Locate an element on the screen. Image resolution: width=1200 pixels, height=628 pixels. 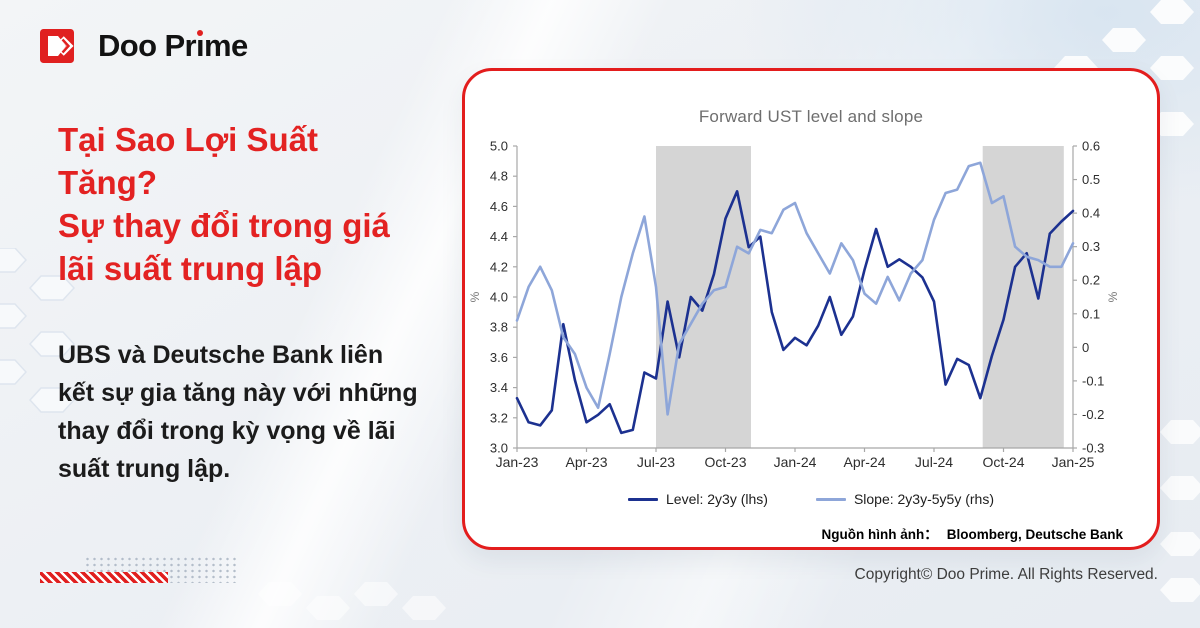
brand-name: Doo Prıme is located at coordinates (173, 46).